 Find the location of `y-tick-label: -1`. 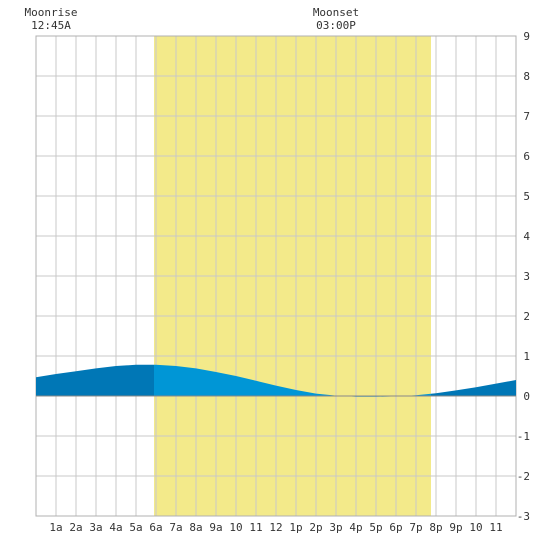

y-tick-label: -1 is located at coordinates (523, 436).